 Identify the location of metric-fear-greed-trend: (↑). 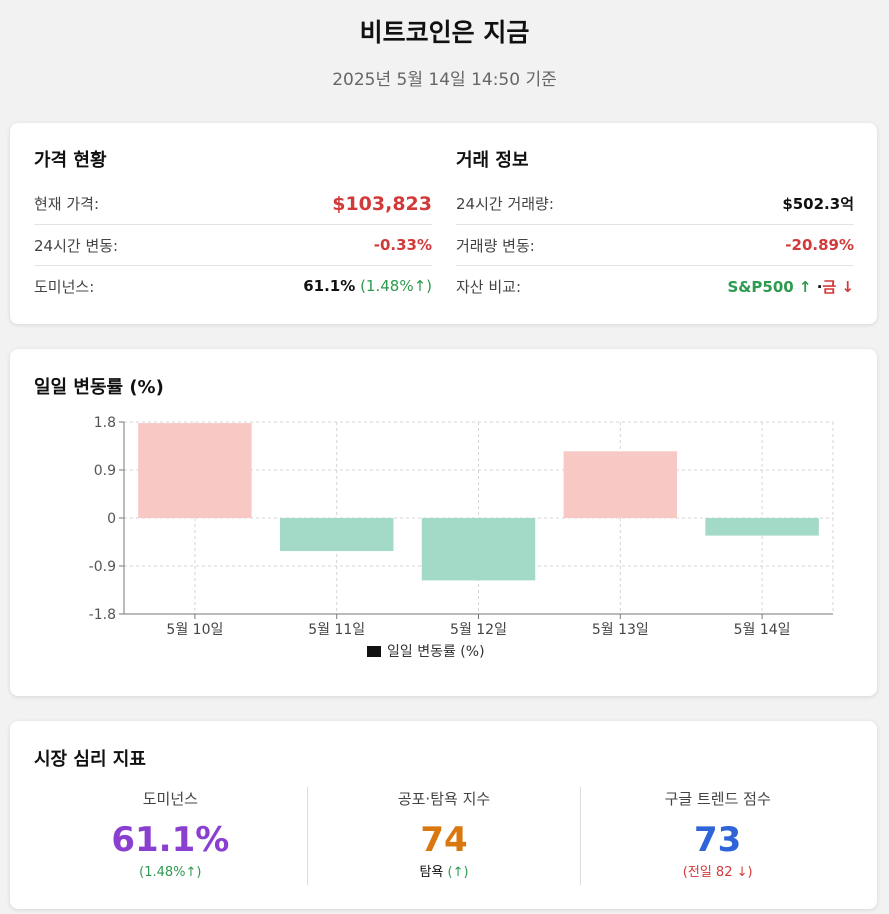
(458, 872).